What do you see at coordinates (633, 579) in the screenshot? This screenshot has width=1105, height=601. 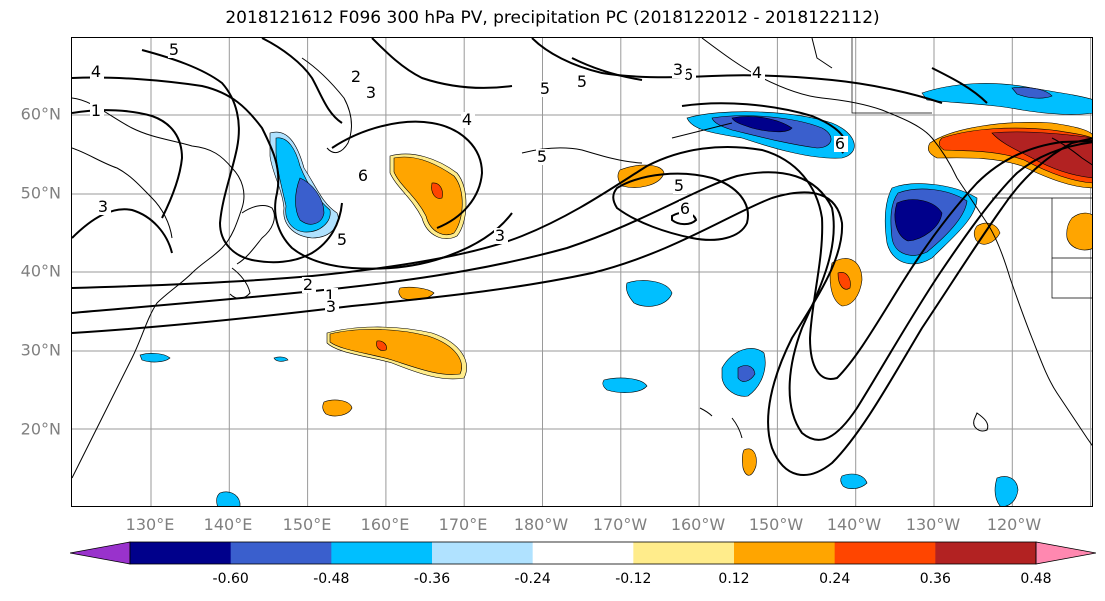 I see `colorbar-tick-label: -0.12` at bounding box center [633, 579].